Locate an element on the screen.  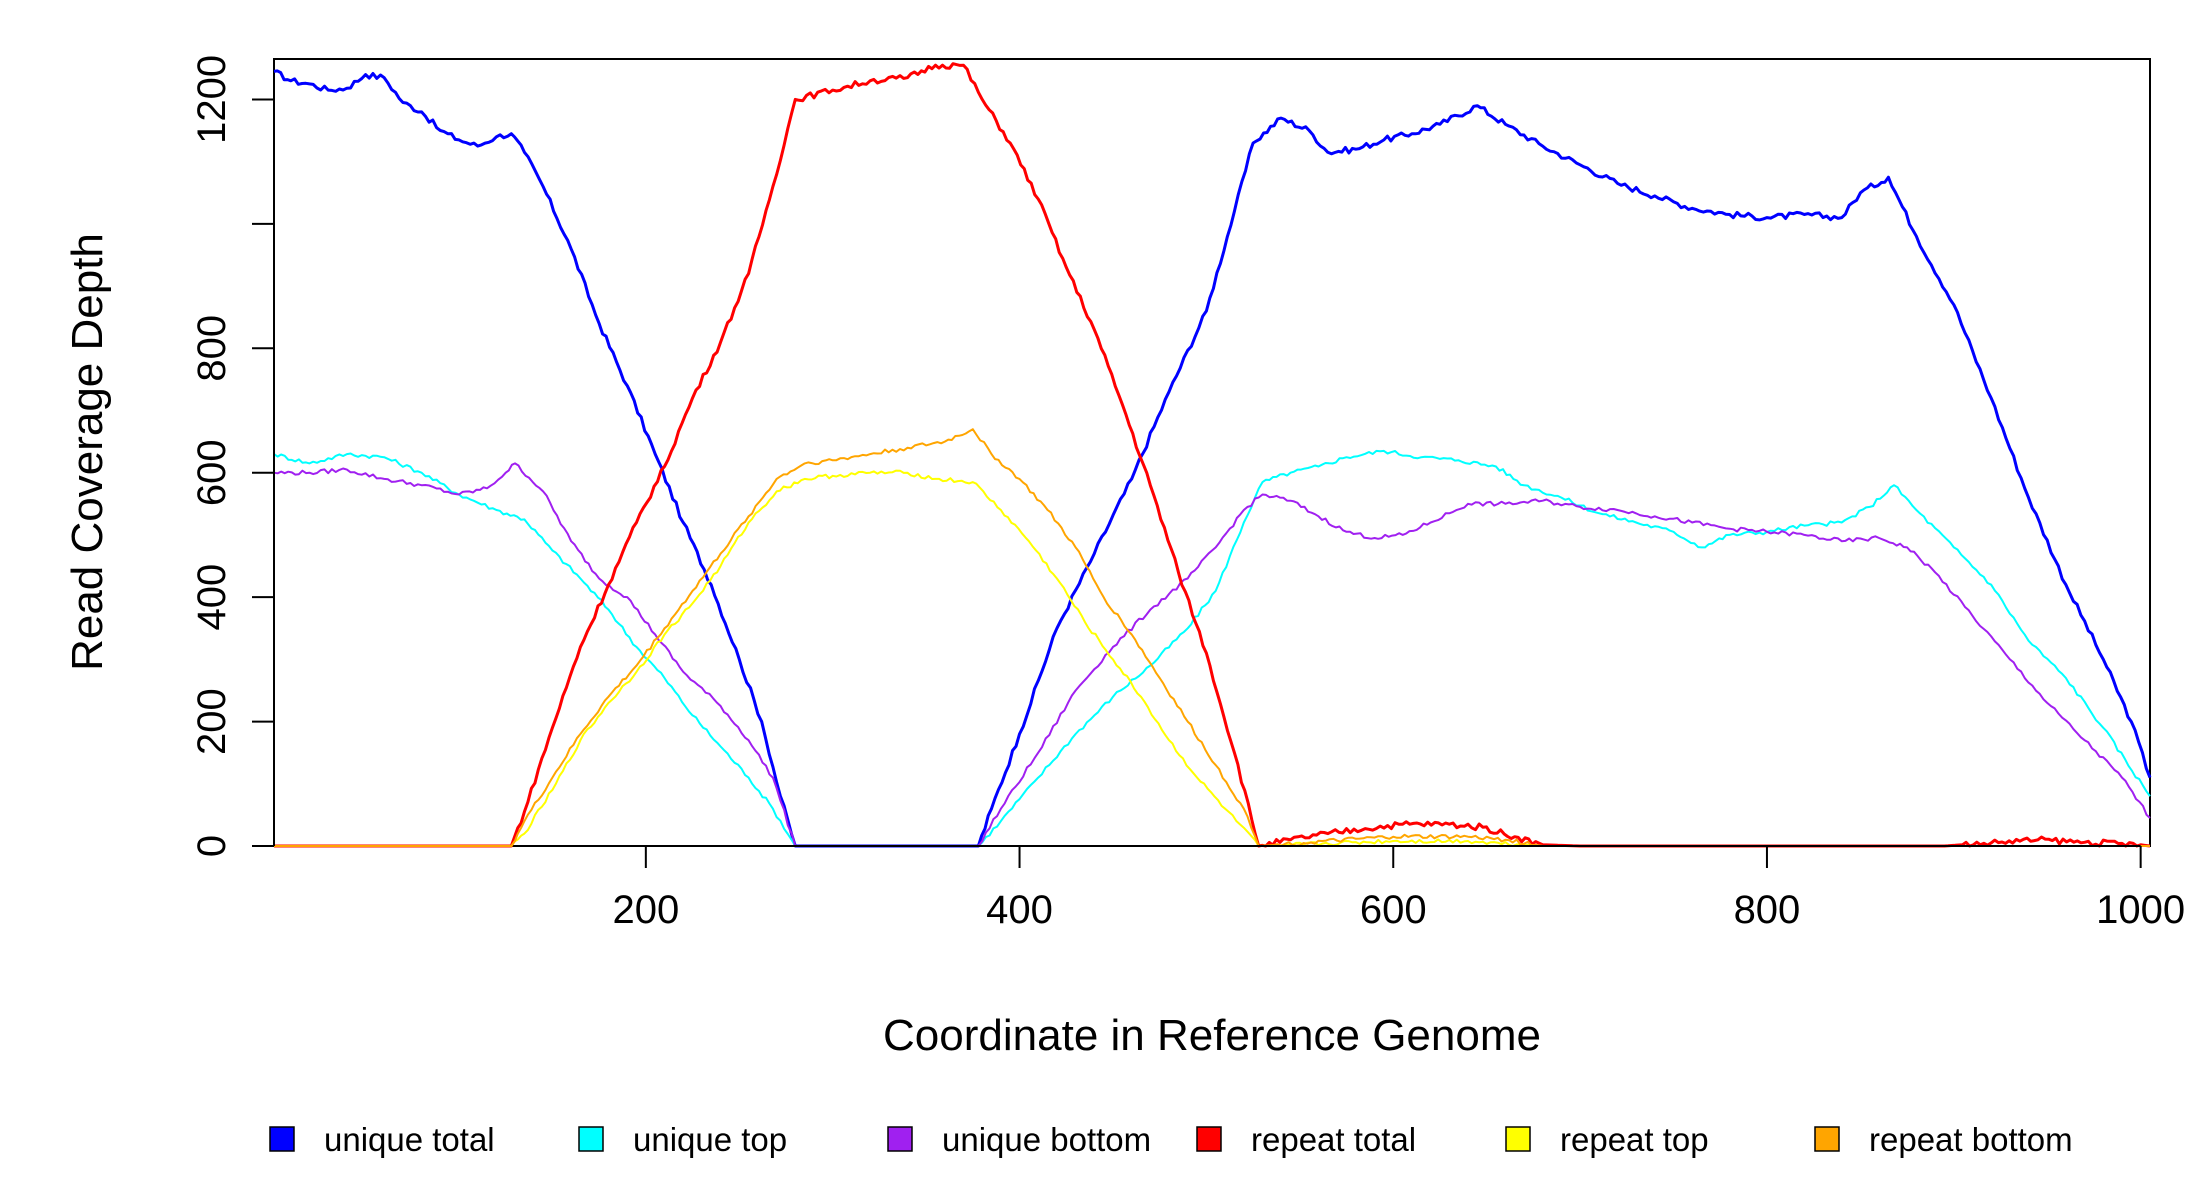
y-tick-label: 0 is located at coordinates (212, 846).